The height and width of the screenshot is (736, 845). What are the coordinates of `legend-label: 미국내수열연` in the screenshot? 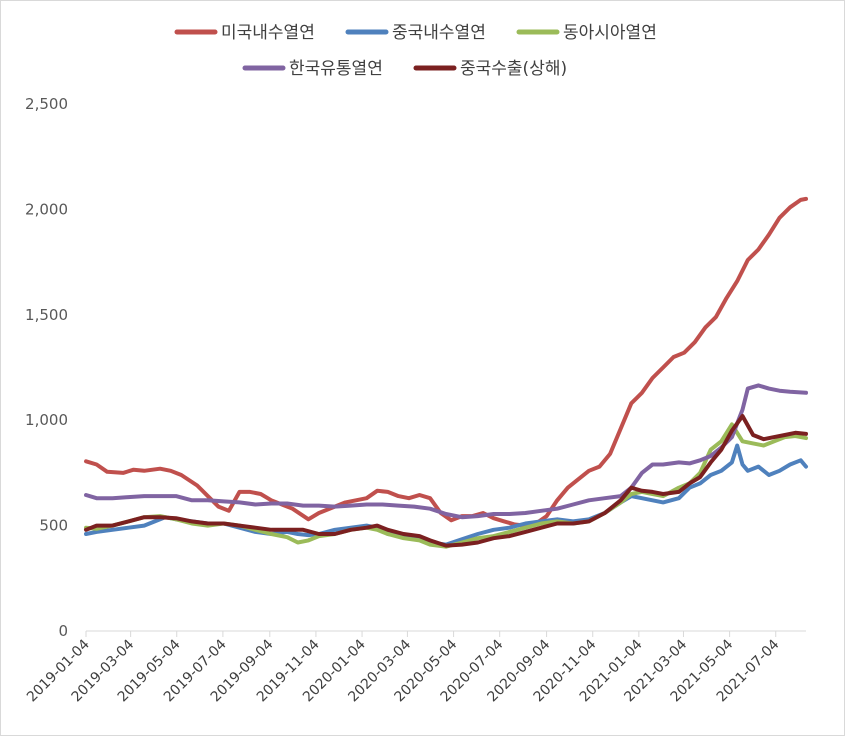 It's located at (268, 33).